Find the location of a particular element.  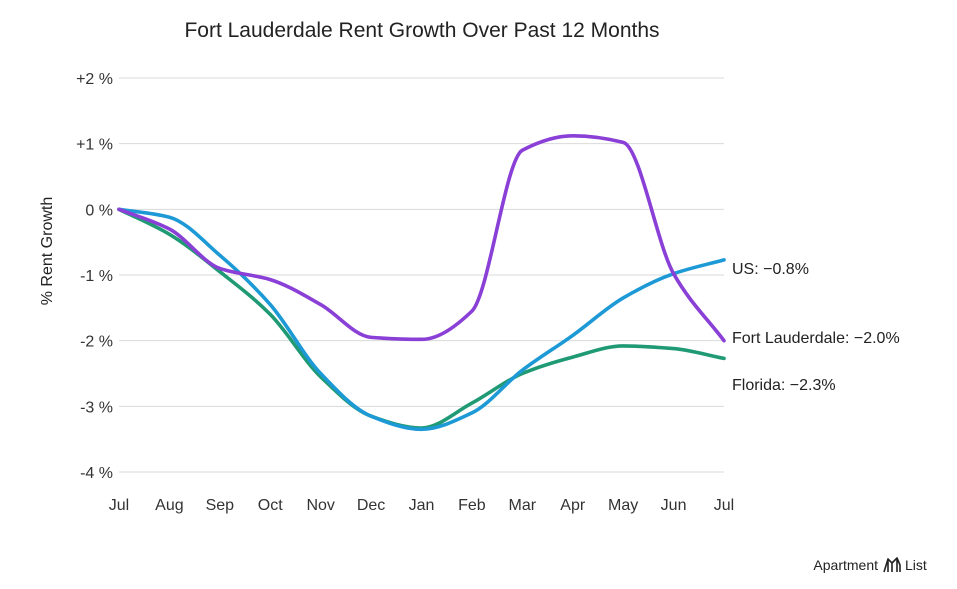

brand-logo: Apartment List is located at coordinates (869, 565).